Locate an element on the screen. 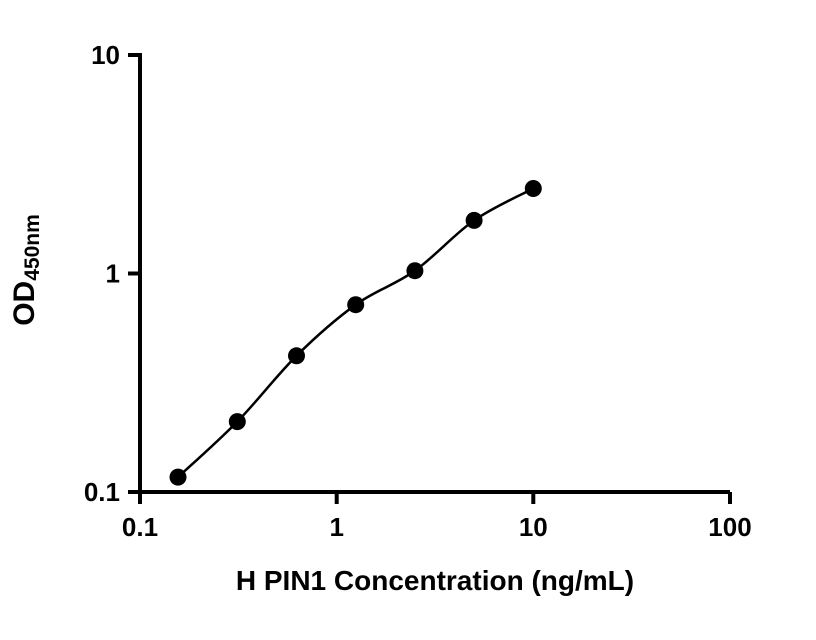 This screenshot has height=640, width=816. x-tick-label: 100 is located at coordinates (729, 527).